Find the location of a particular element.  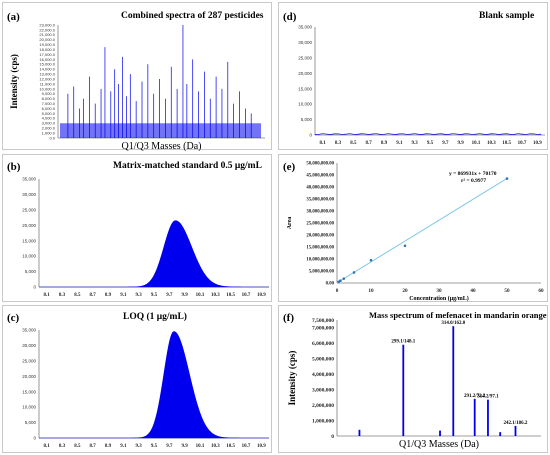

panel-e-label: (e) is located at coordinates (289, 167).